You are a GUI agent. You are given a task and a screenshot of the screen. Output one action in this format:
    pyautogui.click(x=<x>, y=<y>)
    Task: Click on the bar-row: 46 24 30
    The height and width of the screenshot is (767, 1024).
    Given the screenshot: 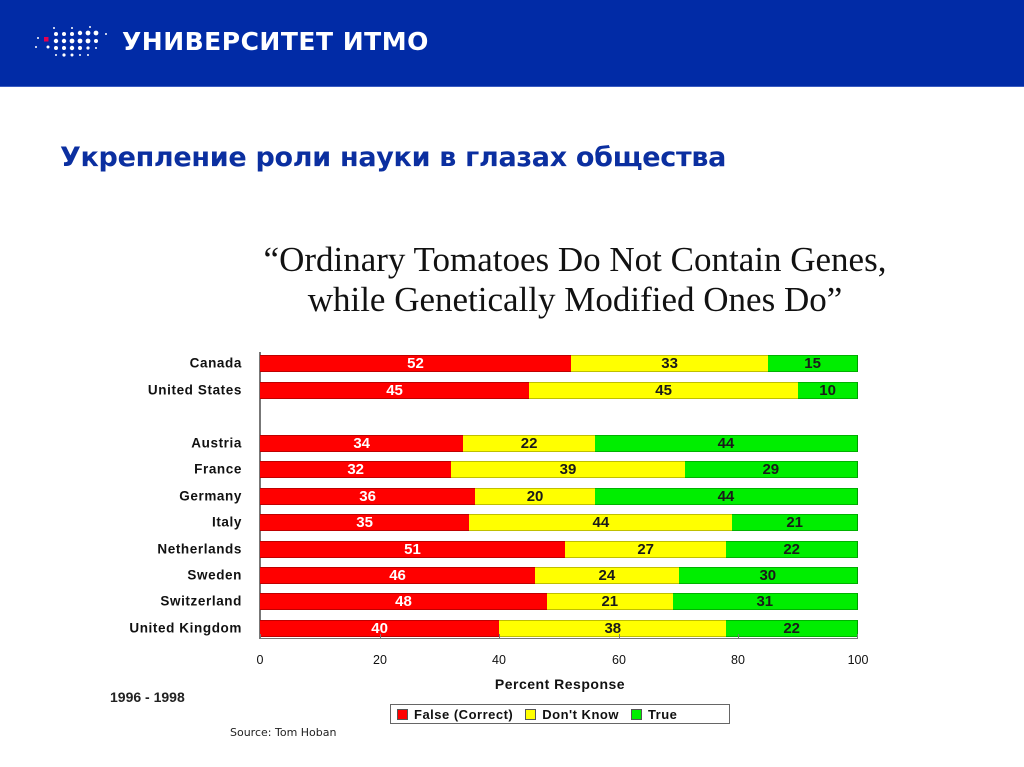 What is the action you would take?
    pyautogui.click(x=559, y=575)
    